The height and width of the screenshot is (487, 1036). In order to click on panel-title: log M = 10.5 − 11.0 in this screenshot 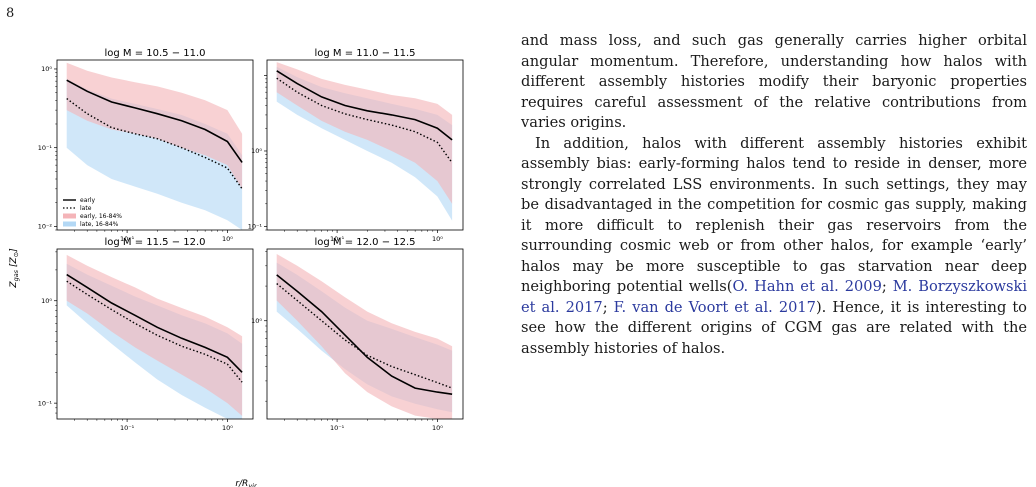, I will do `click(154, 53)`.